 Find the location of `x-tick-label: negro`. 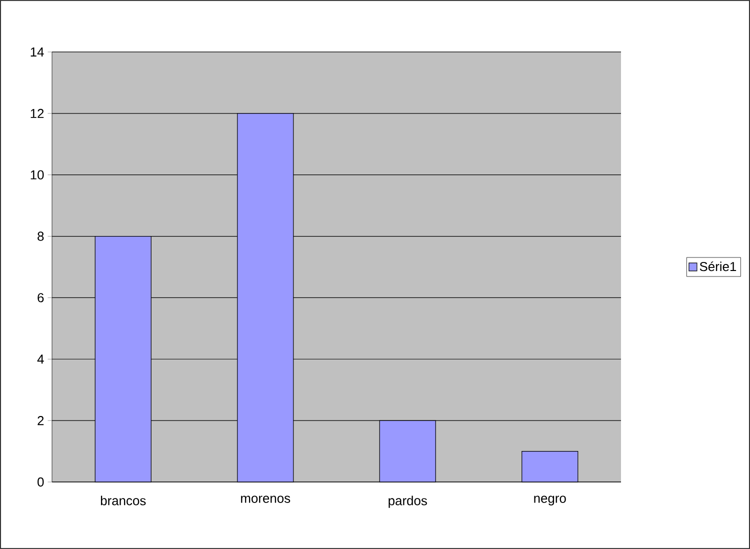

x-tick-label: negro is located at coordinates (550, 501).